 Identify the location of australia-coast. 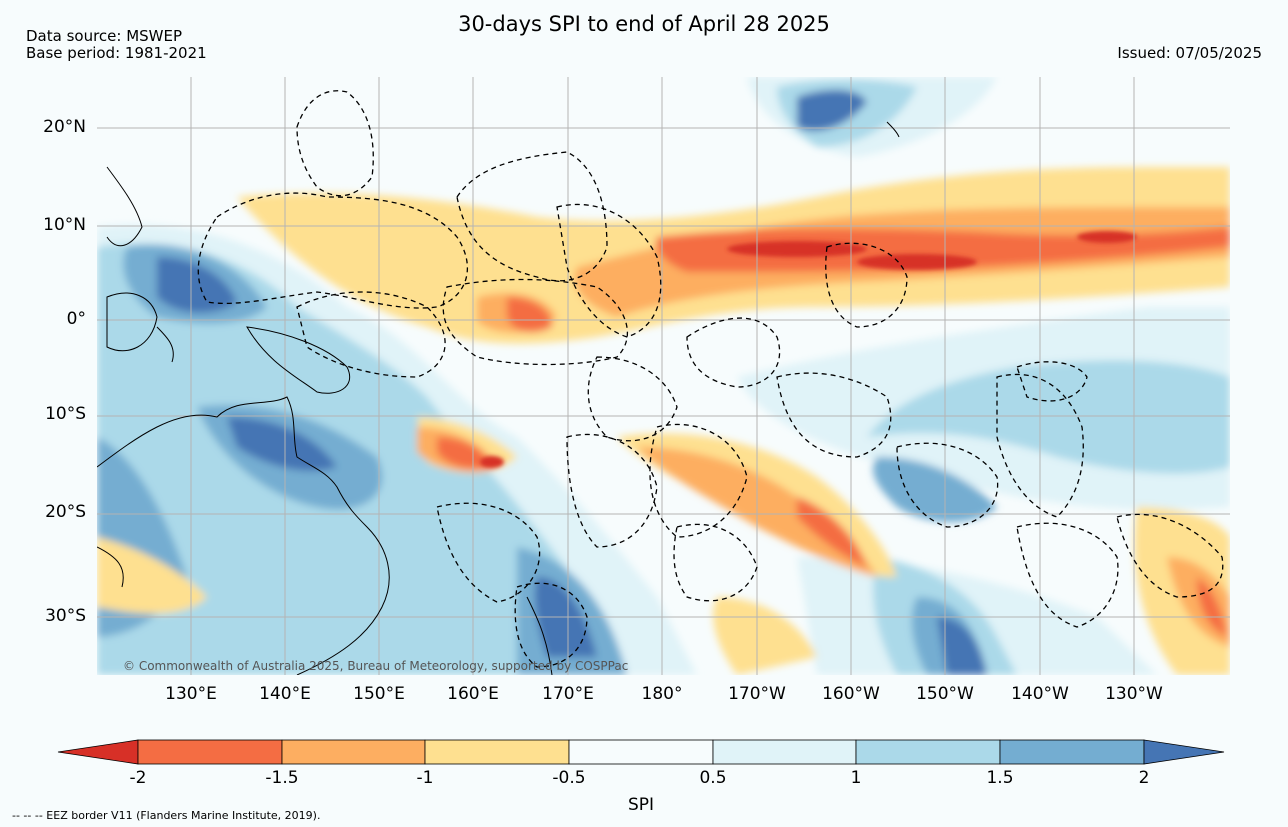
(243, 535).